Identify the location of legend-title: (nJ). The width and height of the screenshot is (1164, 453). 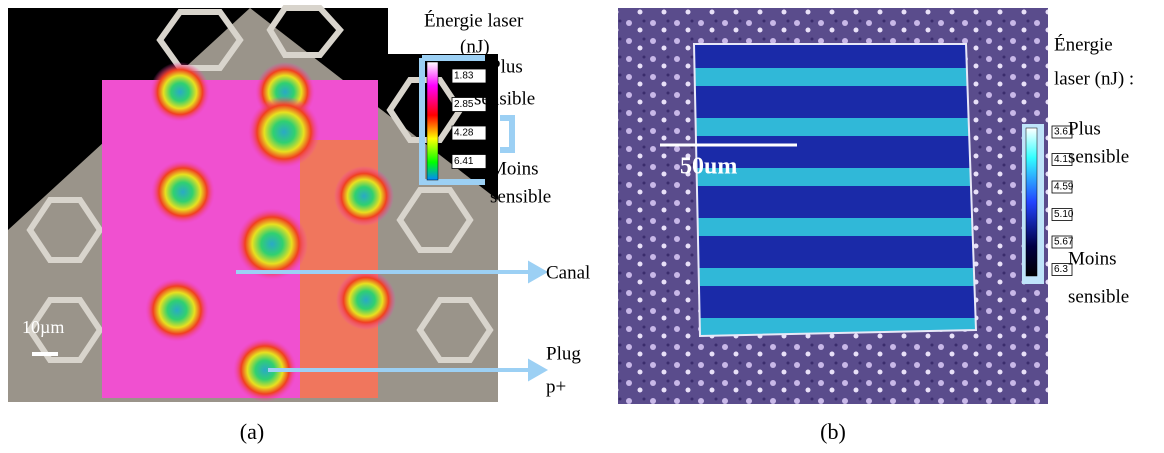
(475, 46).